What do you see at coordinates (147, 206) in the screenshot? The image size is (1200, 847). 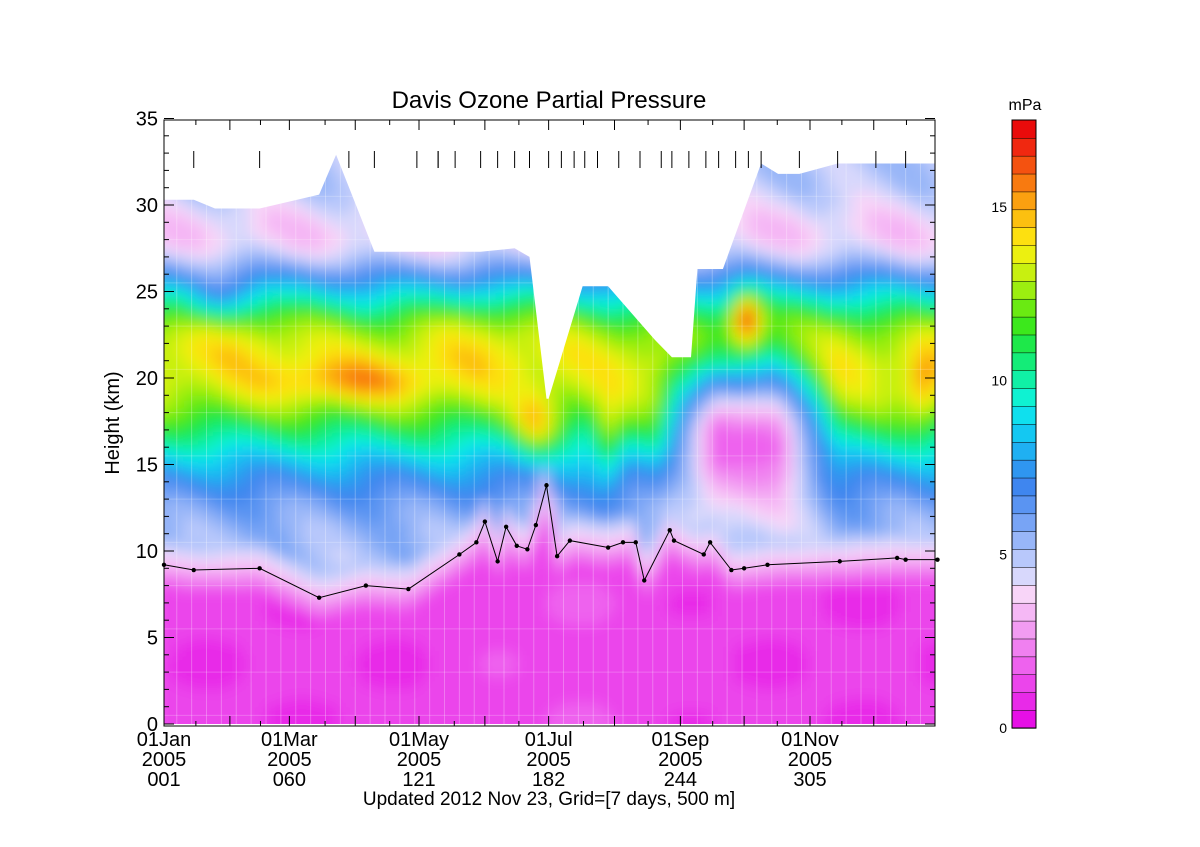 I see `y-tick-label: 30` at bounding box center [147, 206].